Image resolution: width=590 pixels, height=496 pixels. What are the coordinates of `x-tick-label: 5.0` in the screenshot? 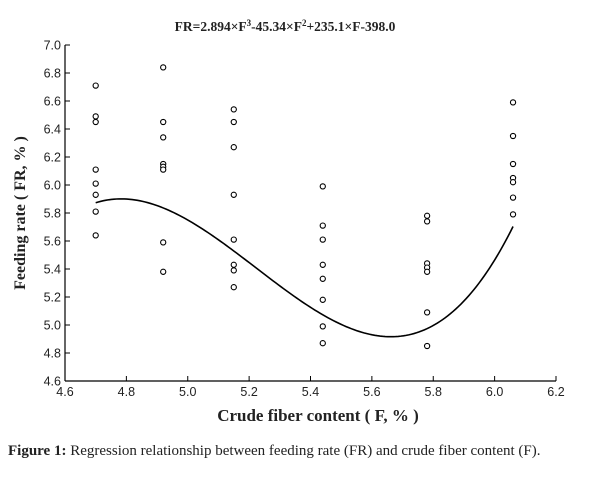 It's located at (187, 392).